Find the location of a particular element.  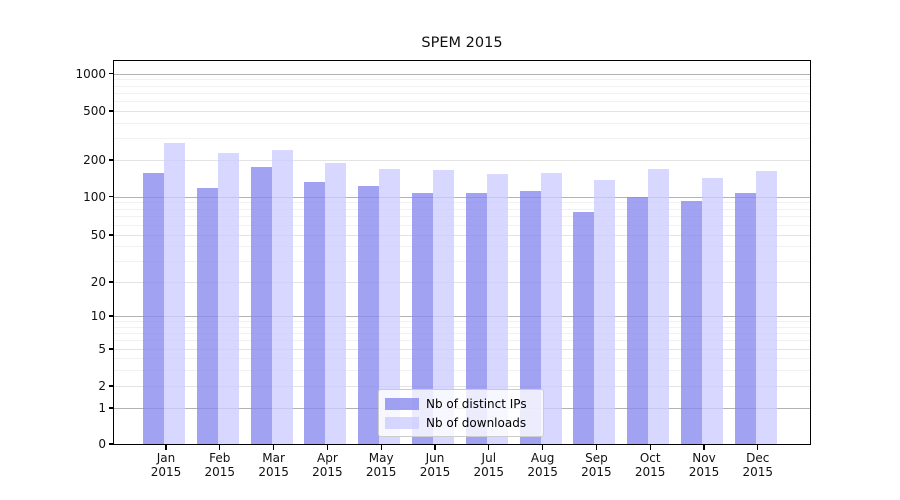

bar-oct-downloads is located at coordinates (659, 306).